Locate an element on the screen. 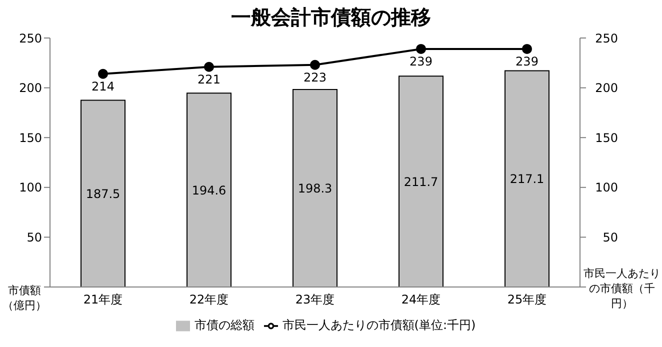 This screenshot has height=347, width=662. y2-tick-label: 100 is located at coordinates (606, 187).